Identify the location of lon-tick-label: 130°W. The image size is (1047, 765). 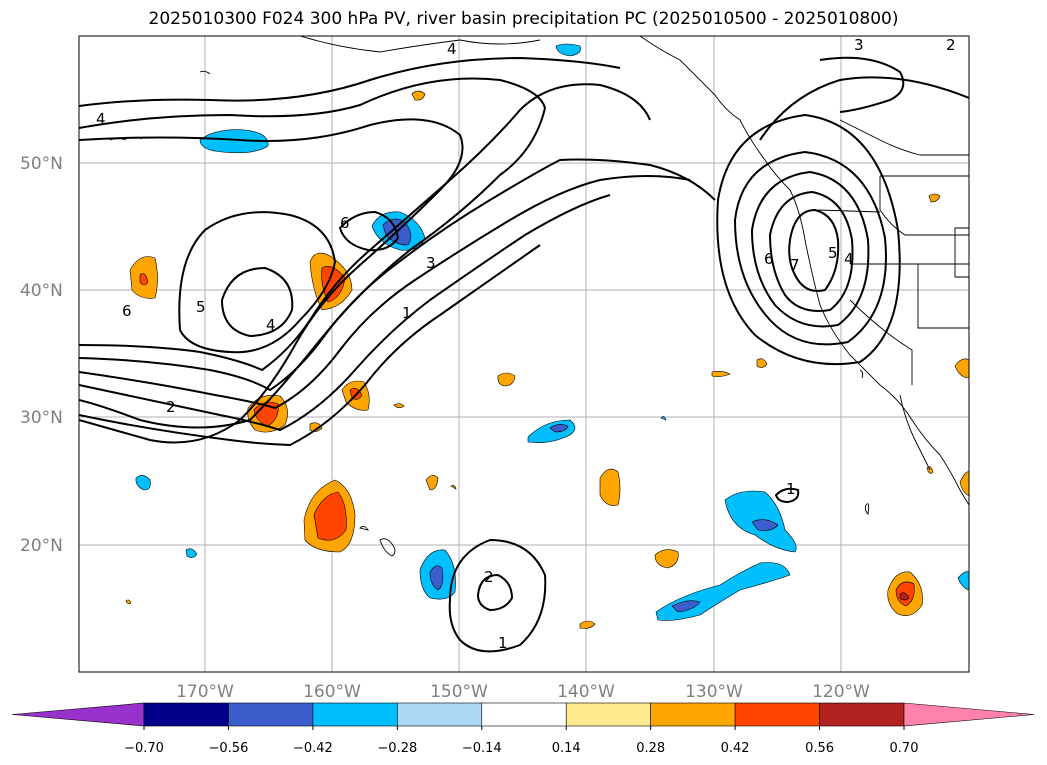
(714, 692).